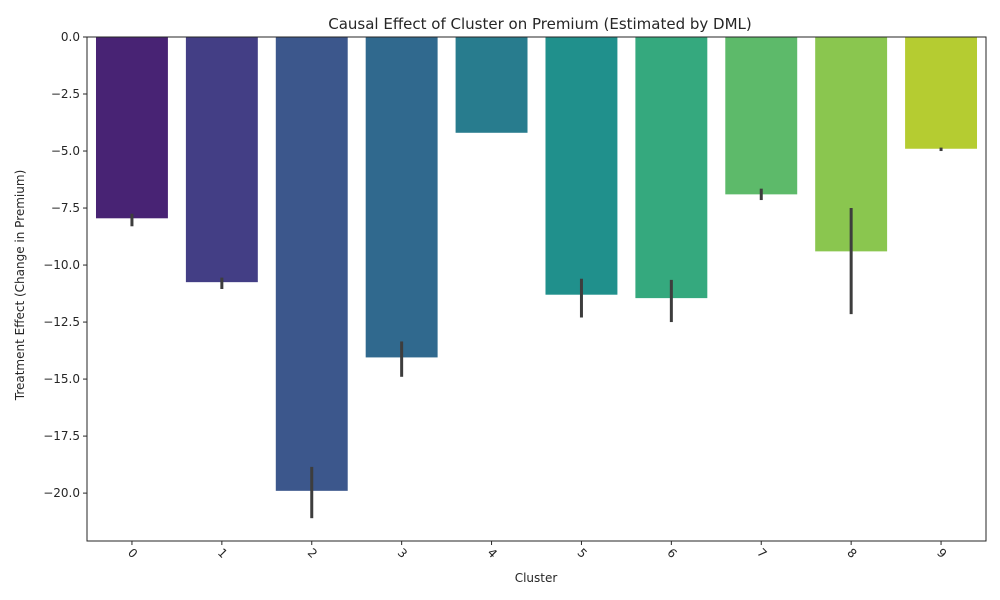 Image resolution: width=1000 pixels, height=600 pixels. I want to click on x-axis: 0 1 2 3 4 5 6 7 8 9, so click(537, 551).